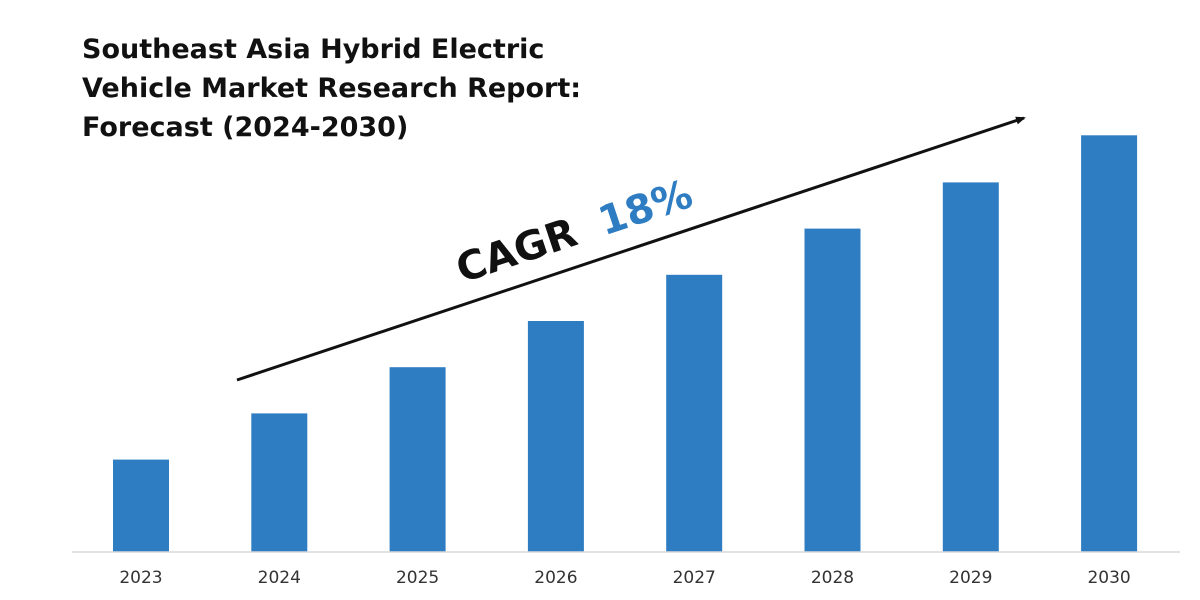 This screenshot has width=1200, height=600. I want to click on bar-2027, so click(694, 413).